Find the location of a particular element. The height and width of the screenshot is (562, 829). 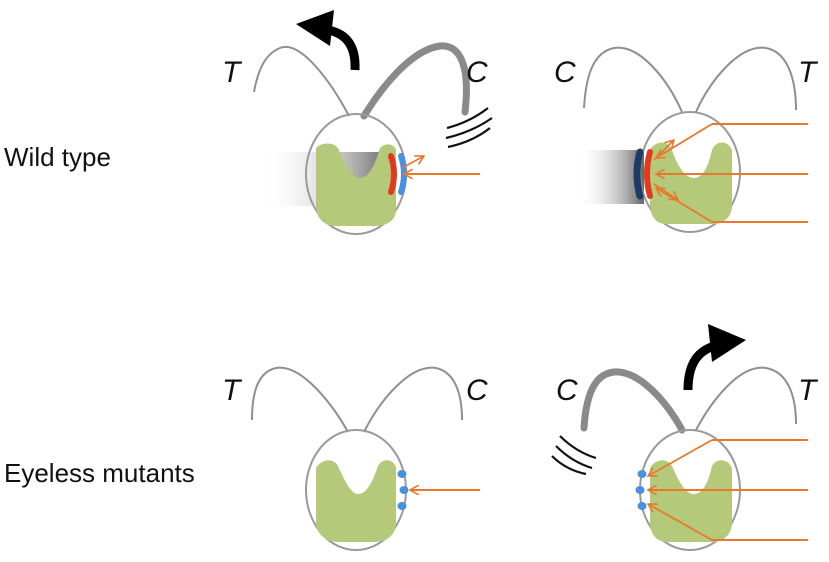

row-label-eyeless-mutants: Eyeless mutants is located at coordinates (99, 473).